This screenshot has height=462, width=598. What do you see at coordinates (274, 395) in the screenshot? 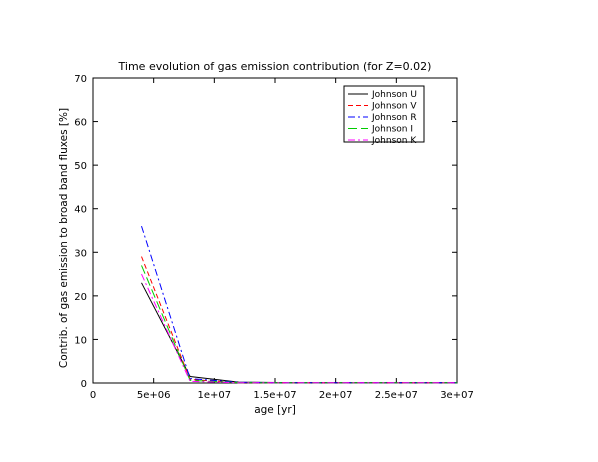
I see `x-tick-label: 1.5e+07` at bounding box center [274, 395].